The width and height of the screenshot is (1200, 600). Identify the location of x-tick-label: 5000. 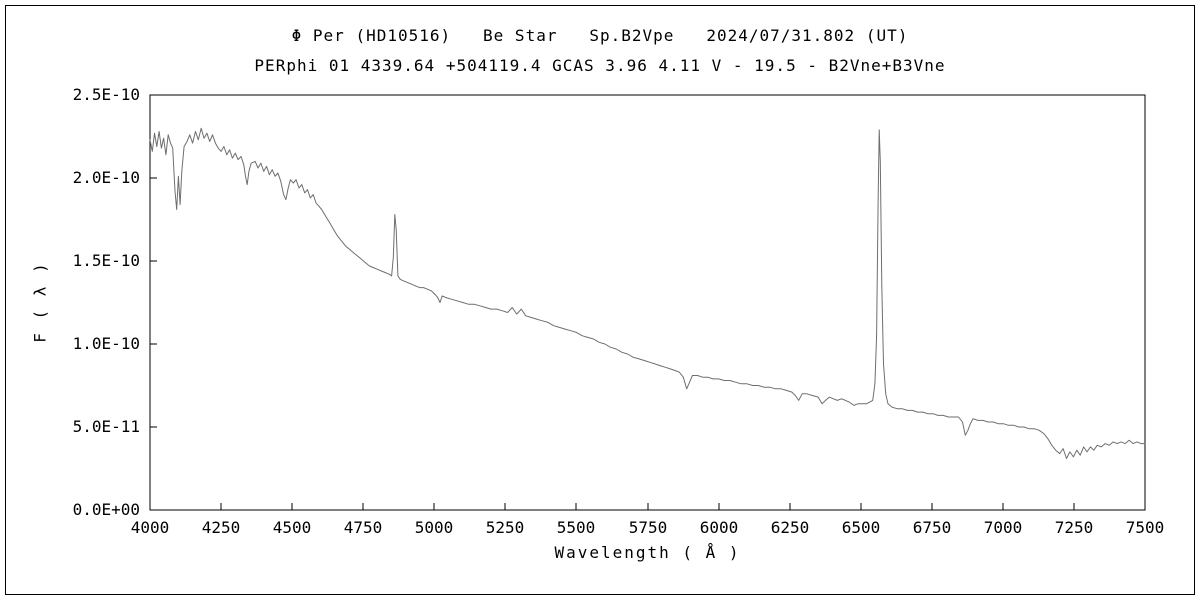
(434, 527).